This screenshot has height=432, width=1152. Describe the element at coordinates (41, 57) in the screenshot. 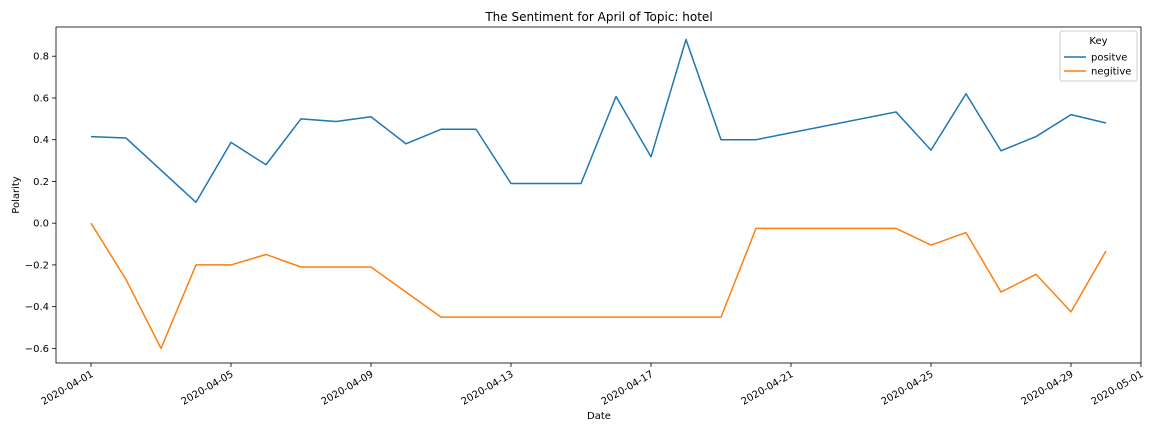

I see `y-tick-label: 0.8` at that location.